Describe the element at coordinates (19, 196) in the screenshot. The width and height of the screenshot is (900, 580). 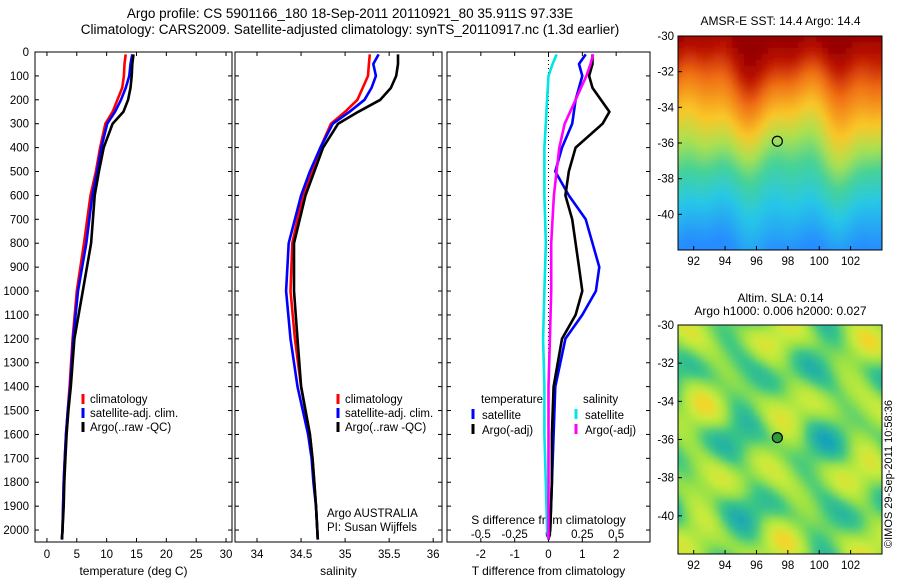
I see `depth-tick-label: 600` at that location.